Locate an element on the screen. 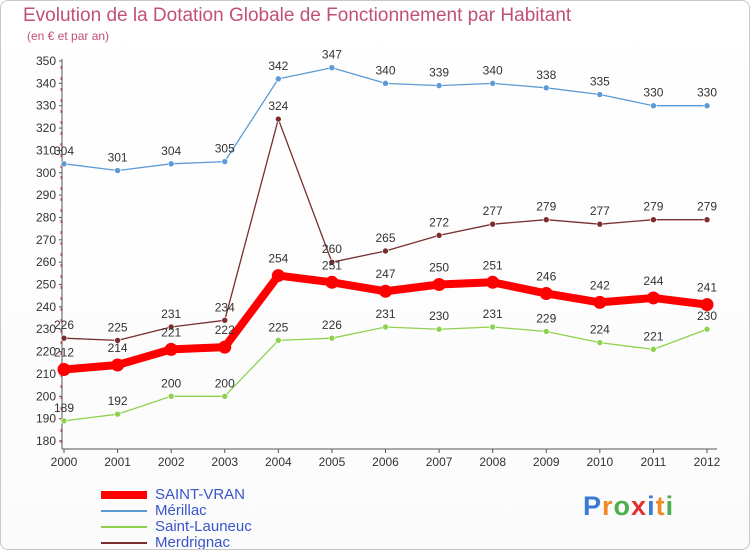 The height and width of the screenshot is (550, 750). x-tick-label: 2003 is located at coordinates (224, 462).